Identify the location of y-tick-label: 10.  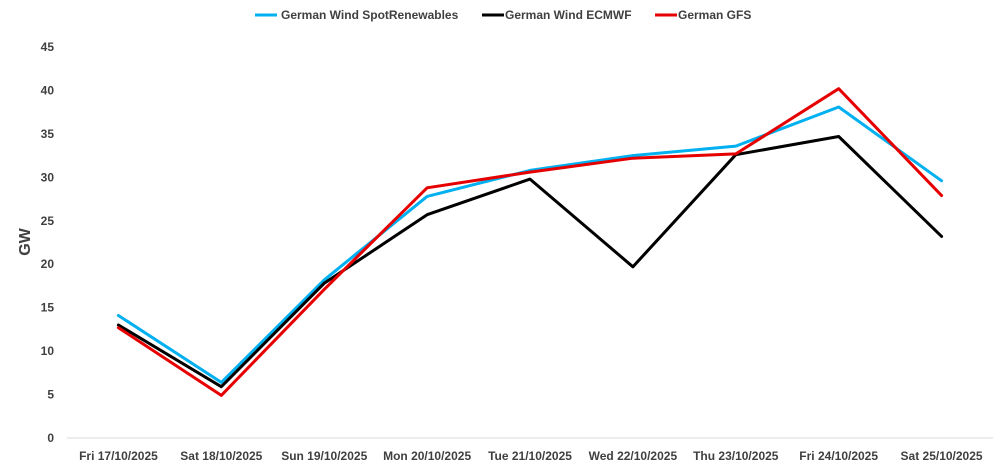
(48, 351).